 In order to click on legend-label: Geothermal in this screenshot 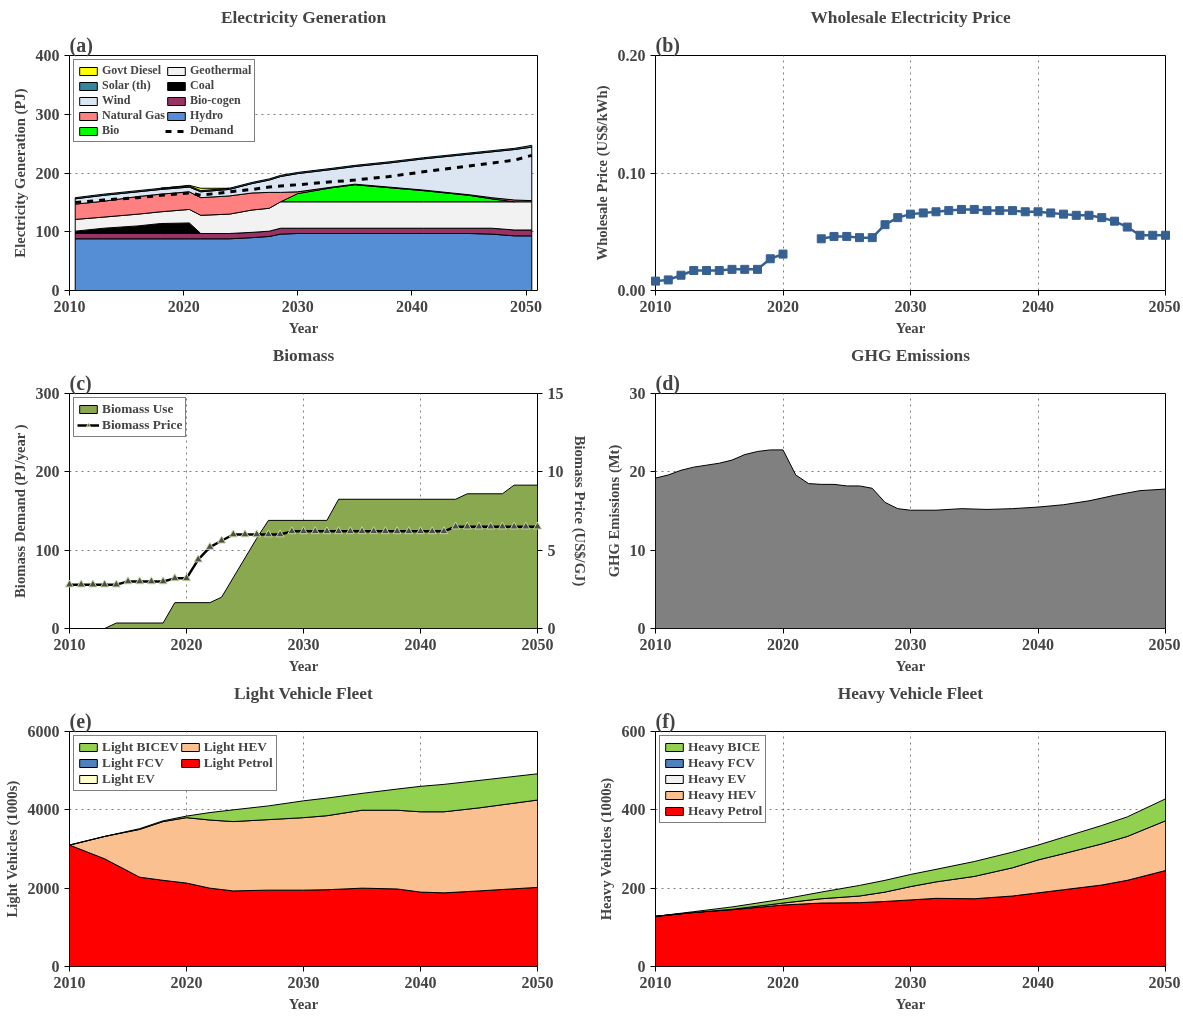, I will do `click(221, 70)`.